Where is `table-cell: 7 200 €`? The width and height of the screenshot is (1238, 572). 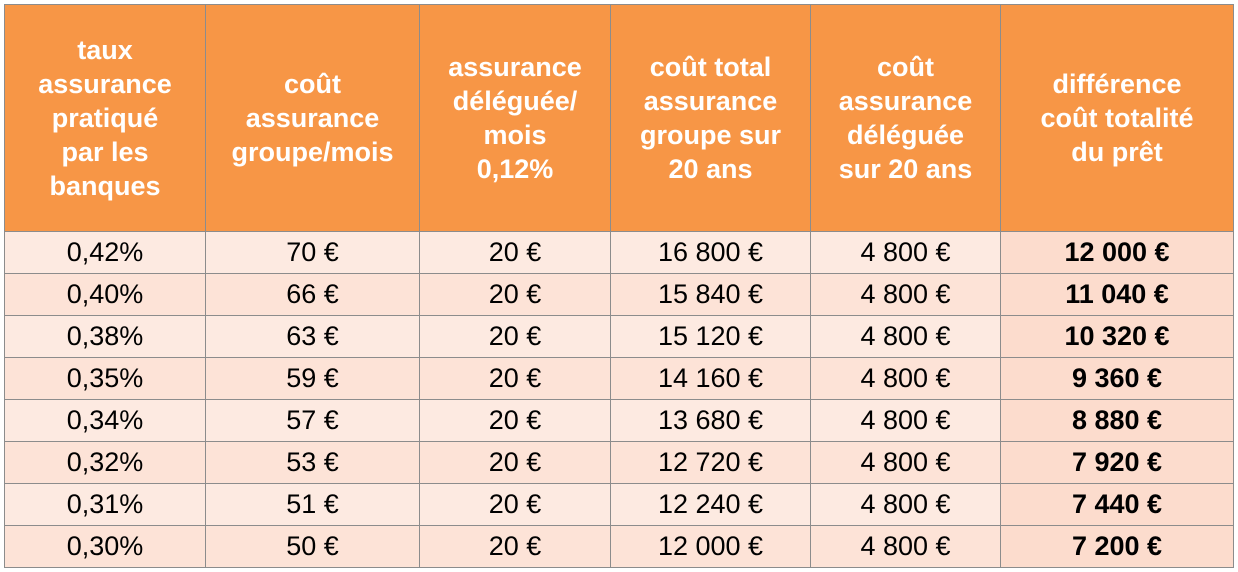
table-cell: 7 200 € is located at coordinates (1117, 546).